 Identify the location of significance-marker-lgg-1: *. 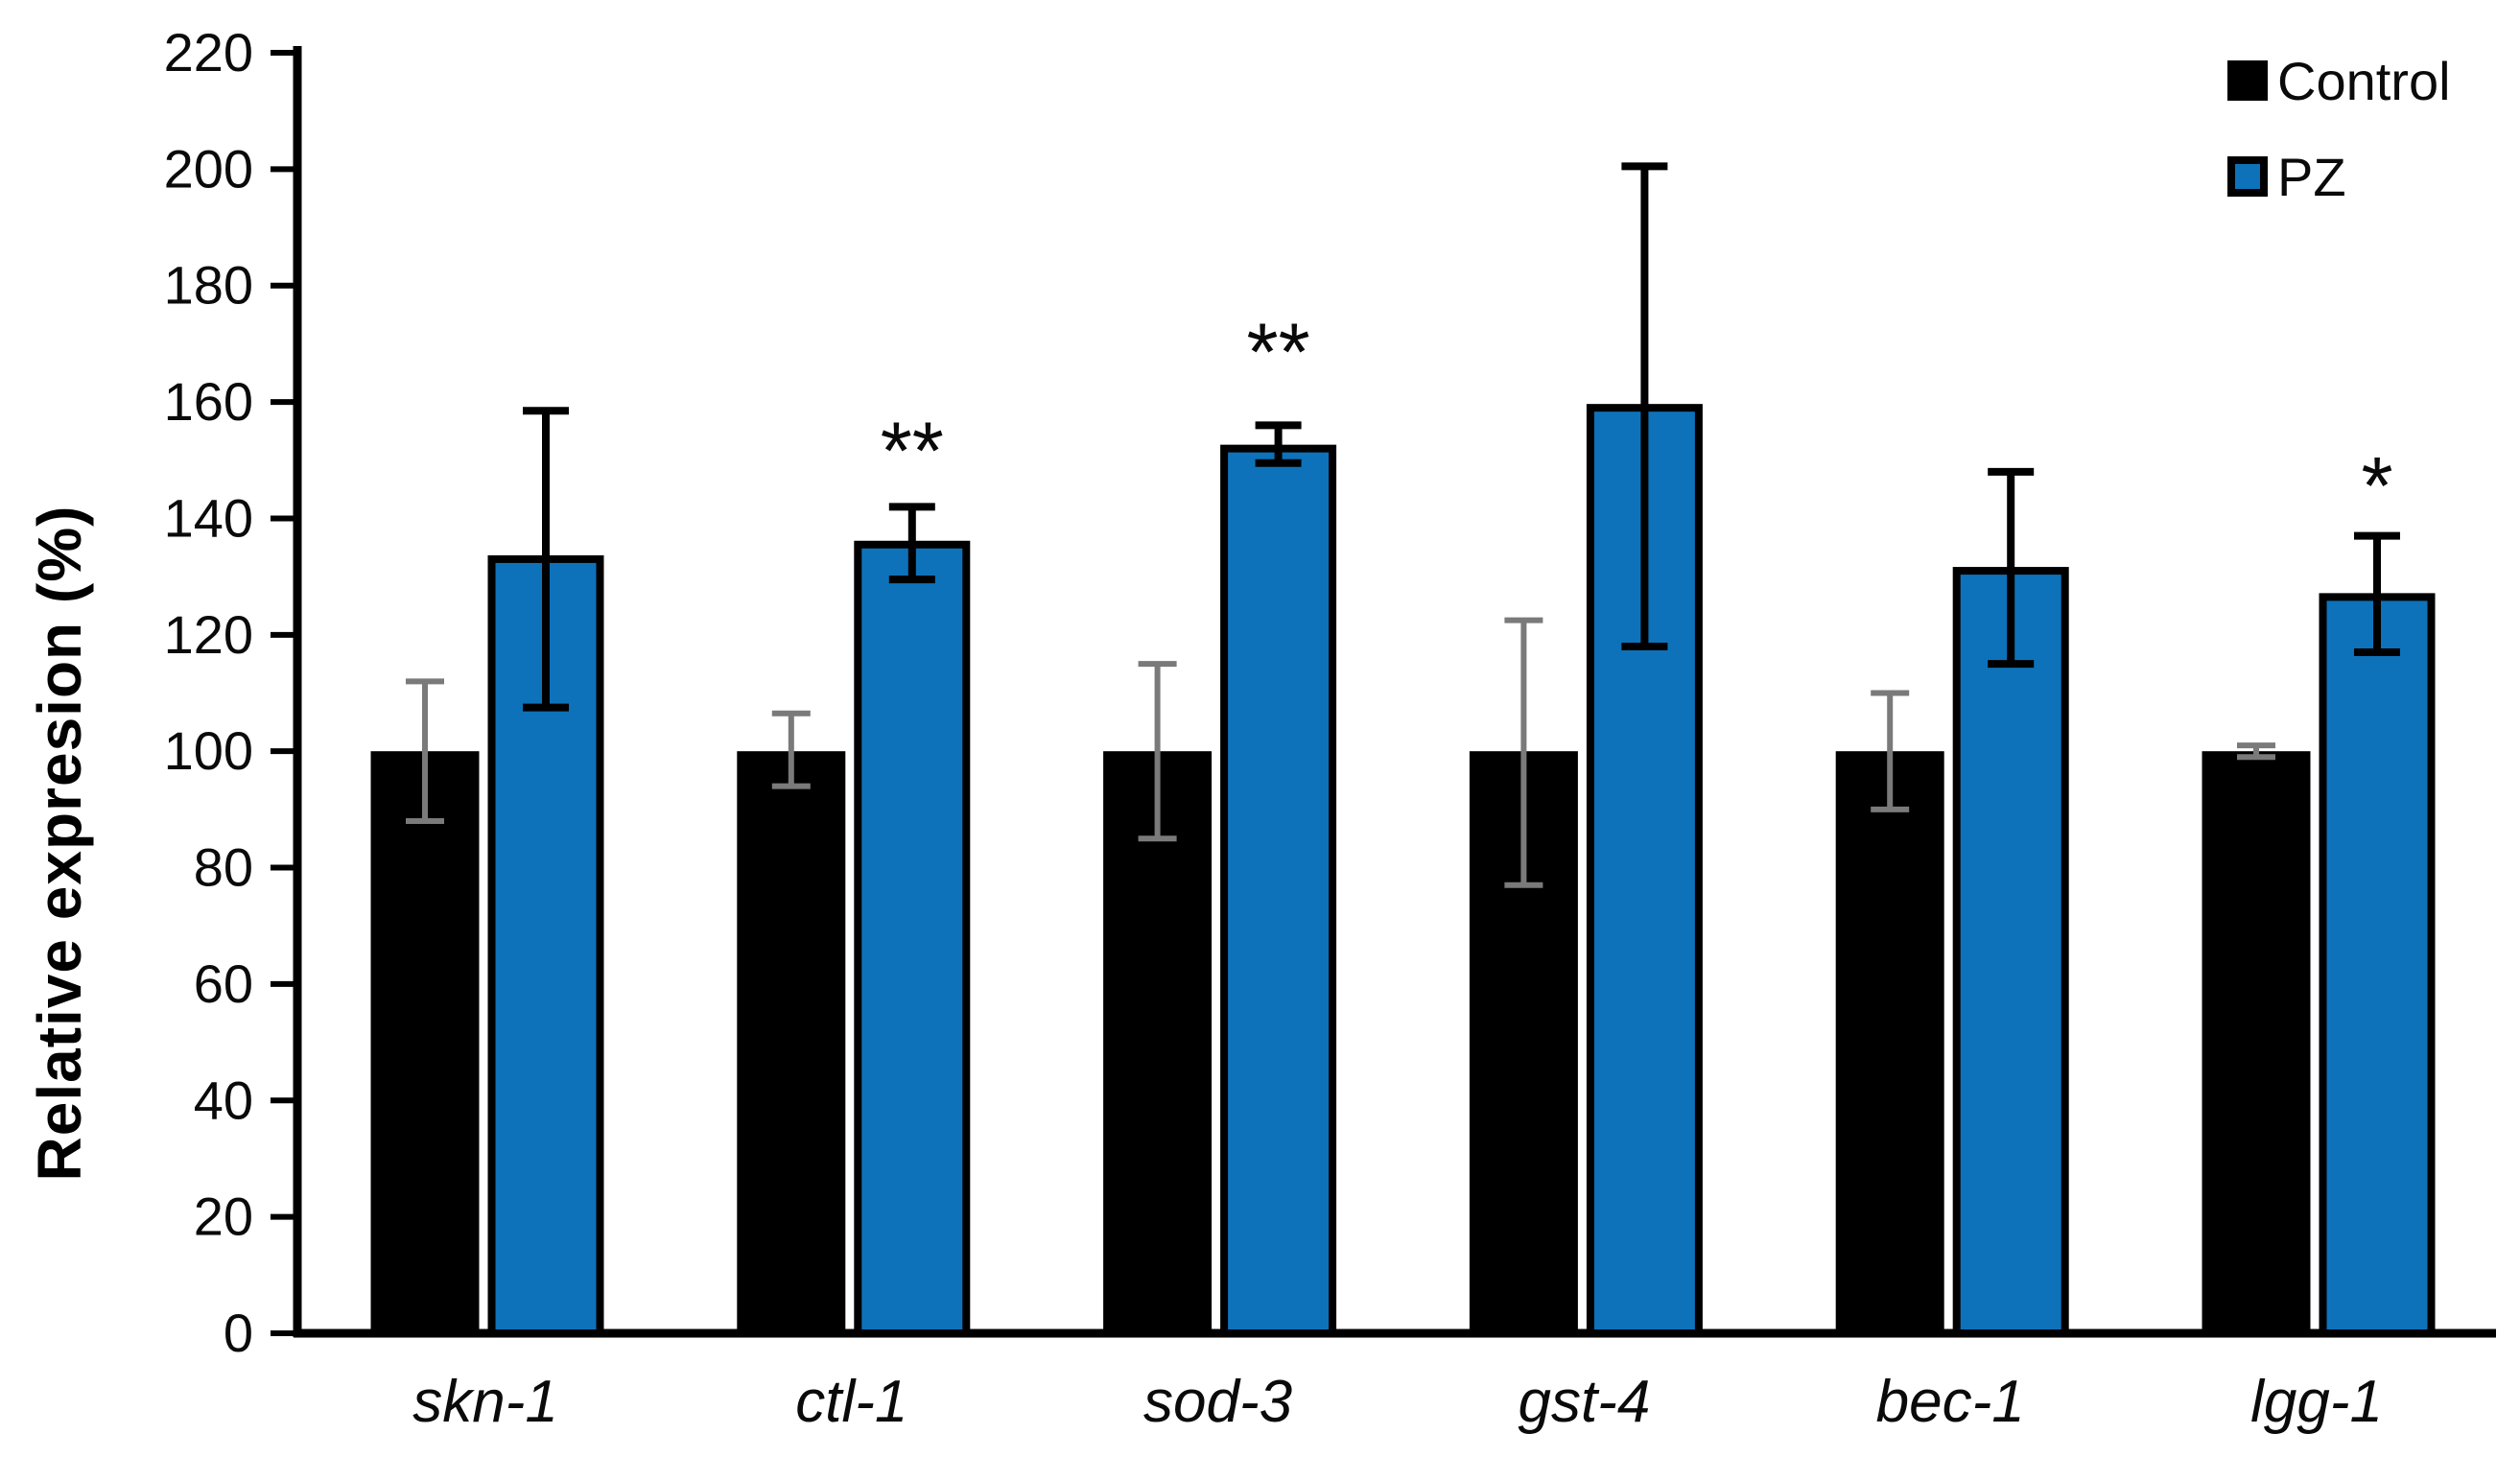
(2376, 486).